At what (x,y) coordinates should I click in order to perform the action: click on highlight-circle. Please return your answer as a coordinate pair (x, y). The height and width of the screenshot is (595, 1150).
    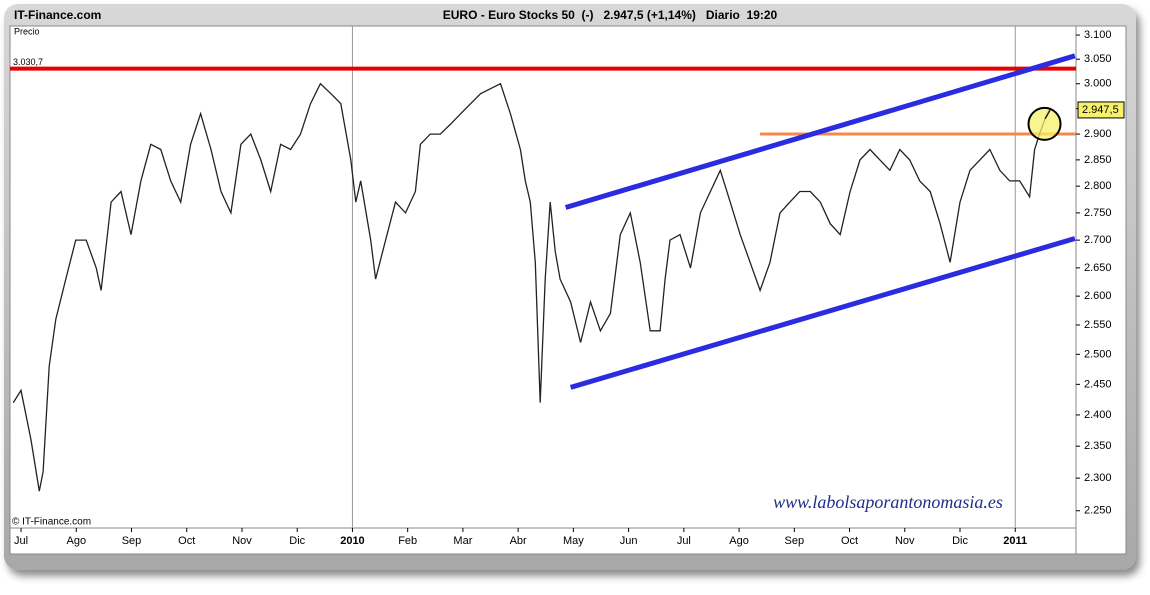
    Looking at the image, I should click on (1044, 123).